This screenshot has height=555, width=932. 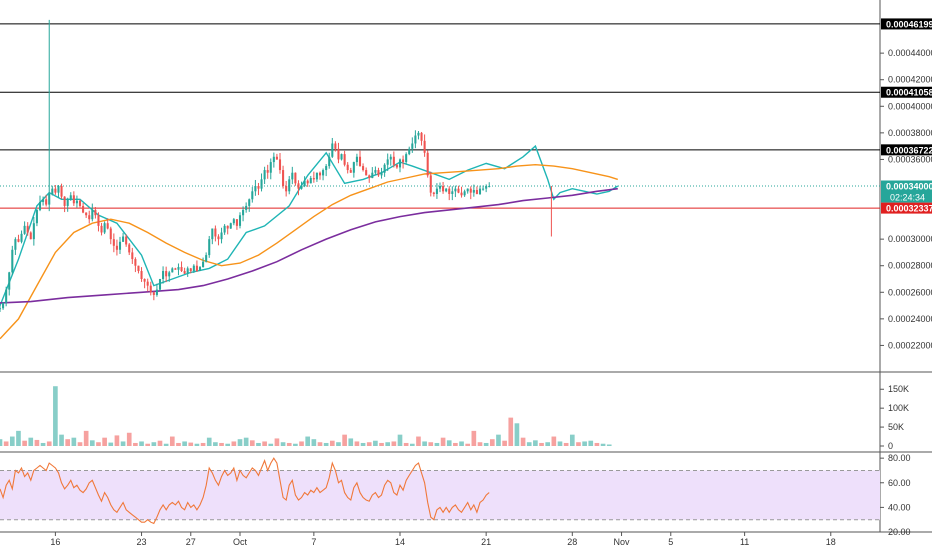 I want to click on volume-pane: 150K 100K 50K 0, so click(x=454, y=417).